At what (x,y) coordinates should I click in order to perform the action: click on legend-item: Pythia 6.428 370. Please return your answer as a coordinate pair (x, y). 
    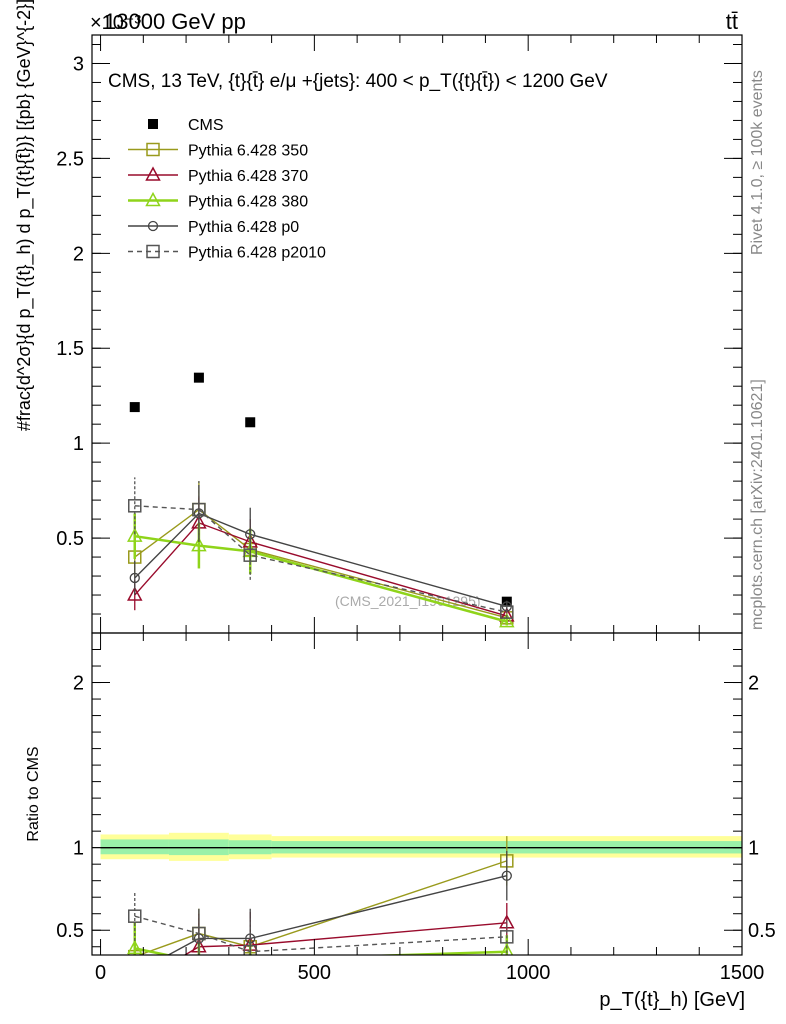
    Looking at the image, I should click on (218, 175).